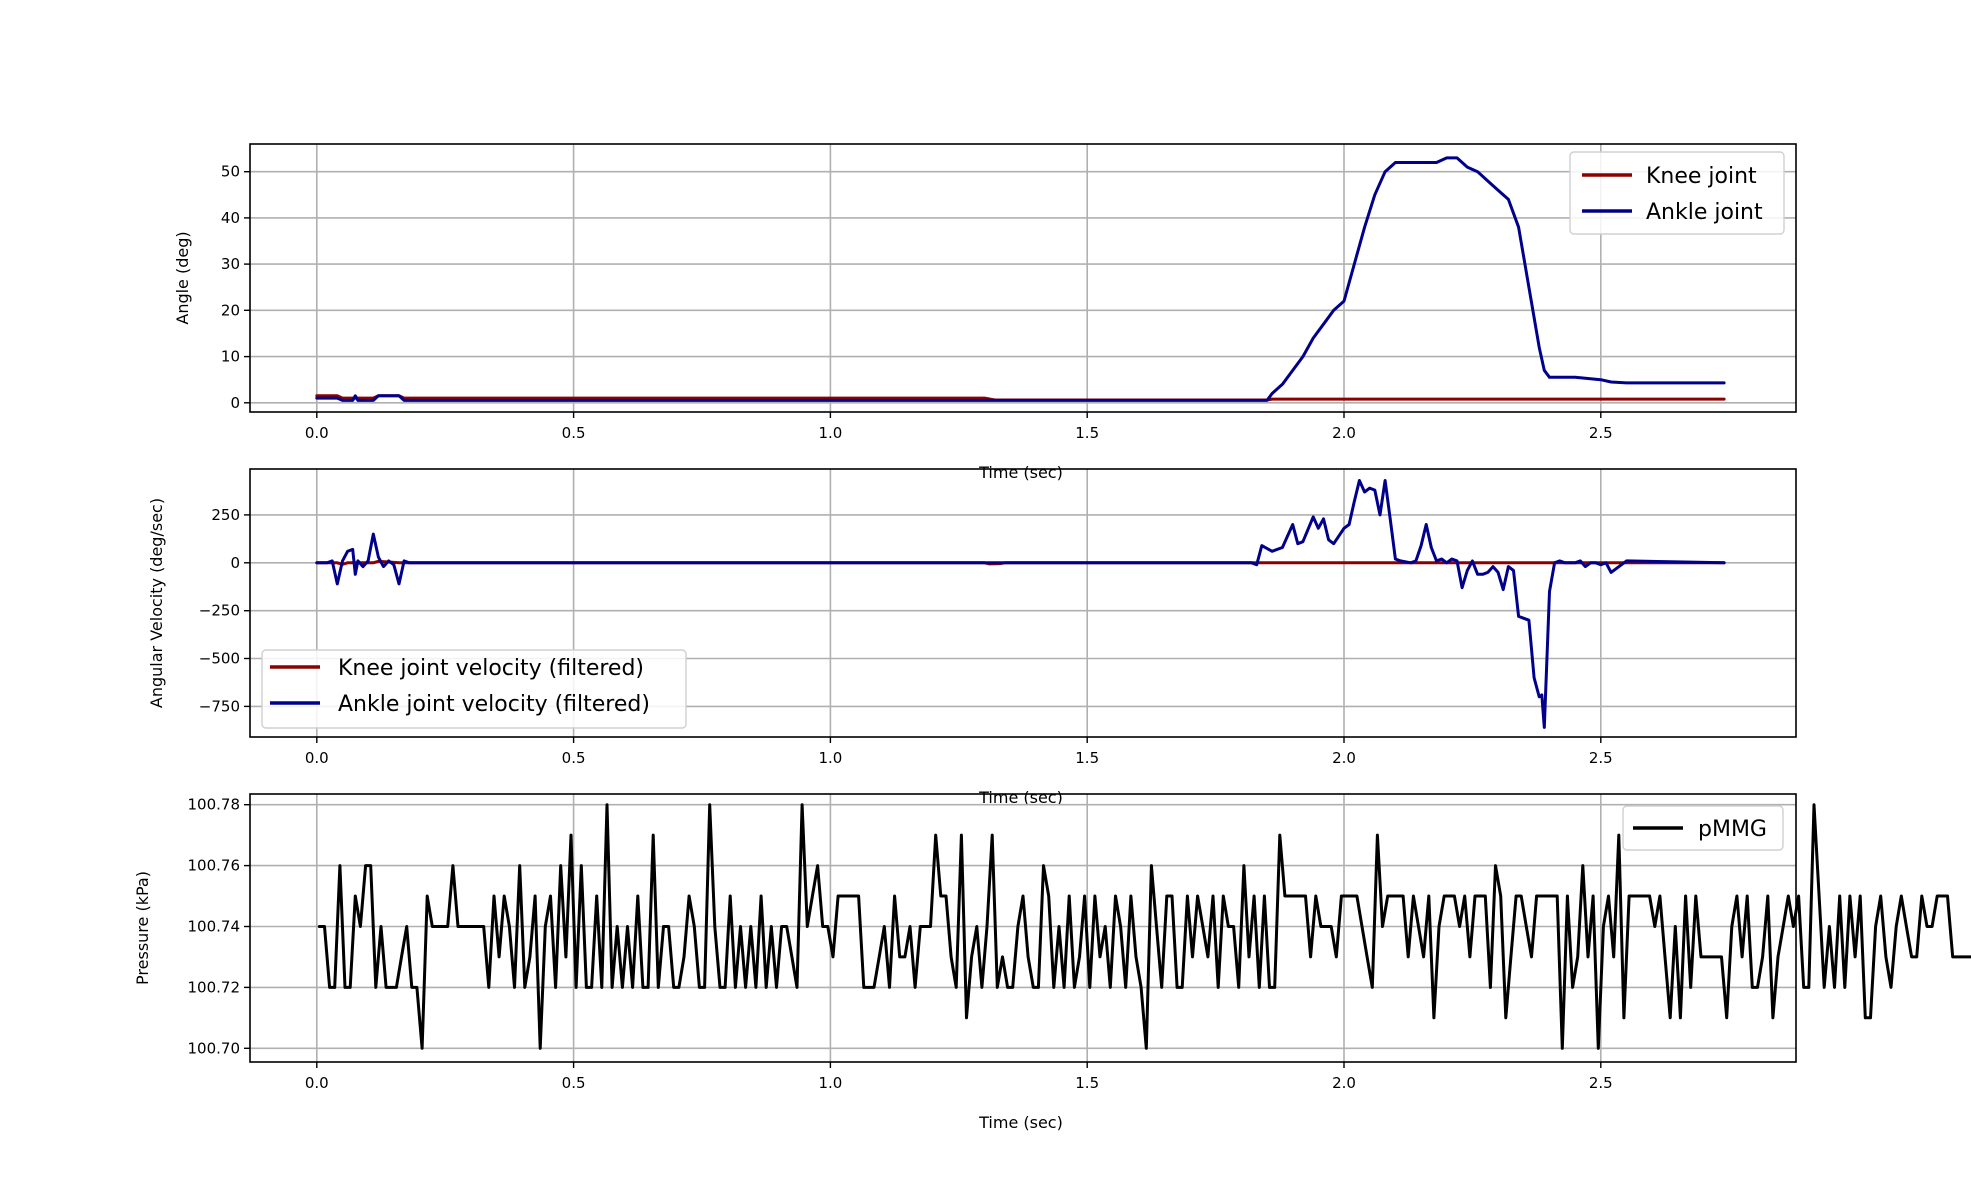 This screenshot has height=1181, width=1971. Describe the element at coordinates (491, 668) in the screenshot. I see `knee-velocity-legend-label: Knee joint velocity (filtered)` at that location.